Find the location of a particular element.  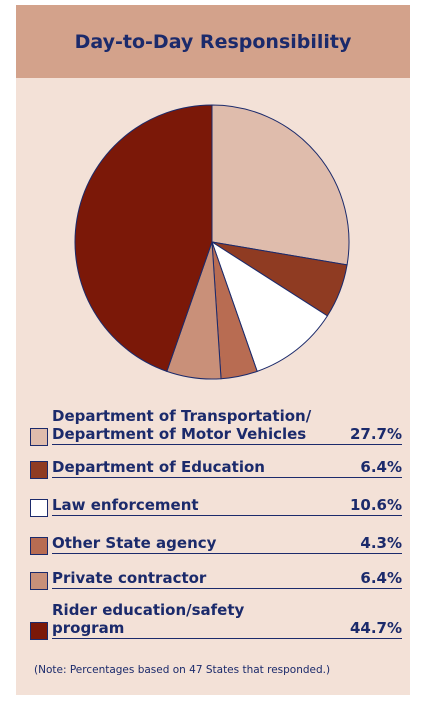

legend-value: 44.7% is located at coordinates (375, 628).